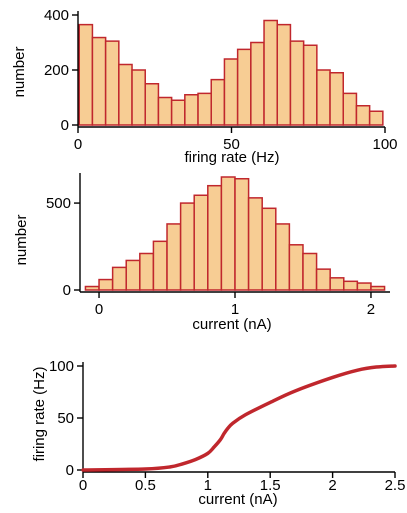 Image resolution: width=407 pixels, height=513 pixels. Describe the element at coordinates (270, 485) in the screenshot. I see `x-tick-label: 1.5` at that location.